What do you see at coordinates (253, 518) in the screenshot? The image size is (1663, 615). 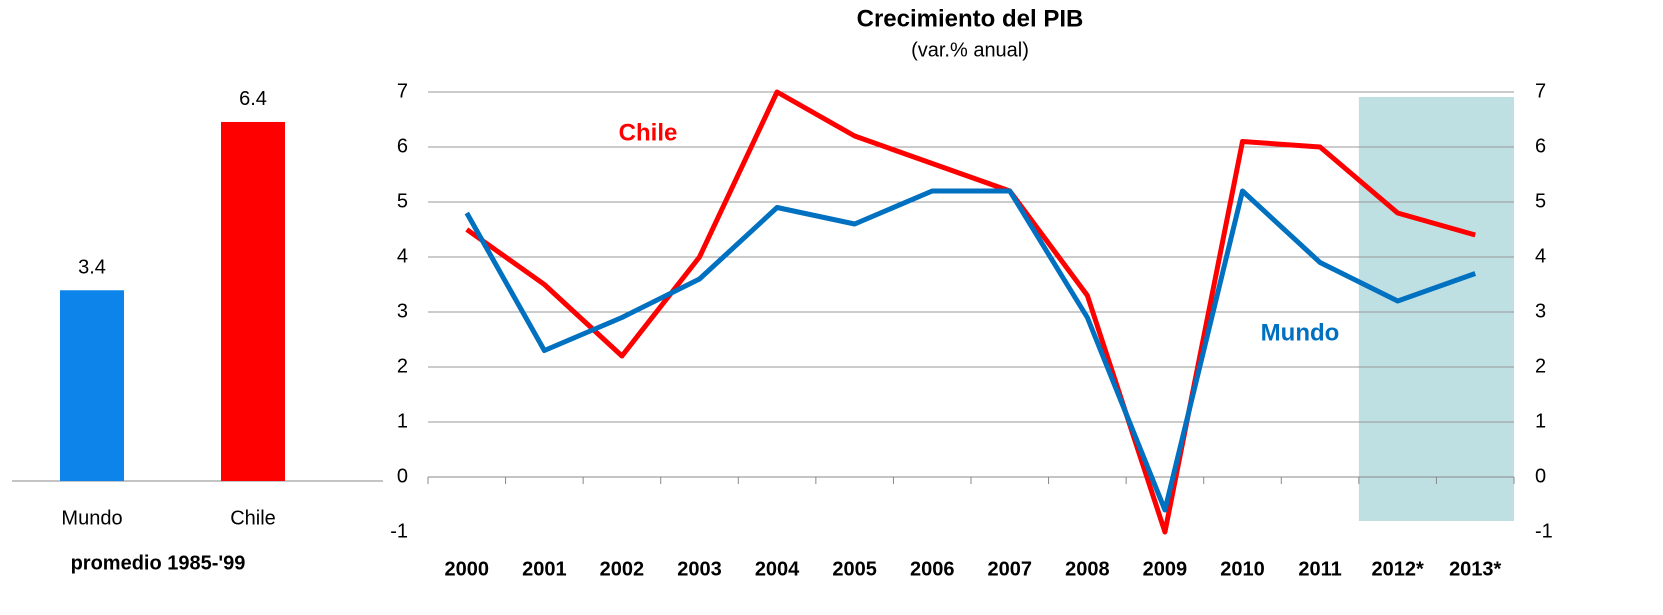 I see `x-tick-label: Chile` at bounding box center [253, 518].